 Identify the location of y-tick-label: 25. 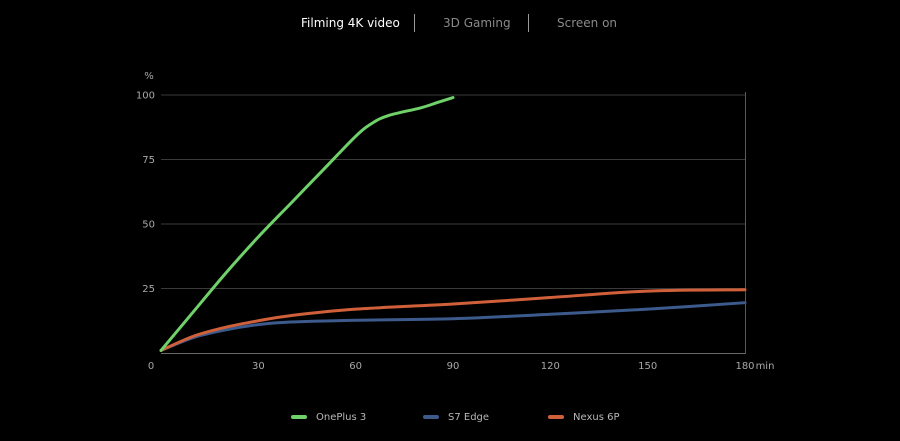
(148, 289).